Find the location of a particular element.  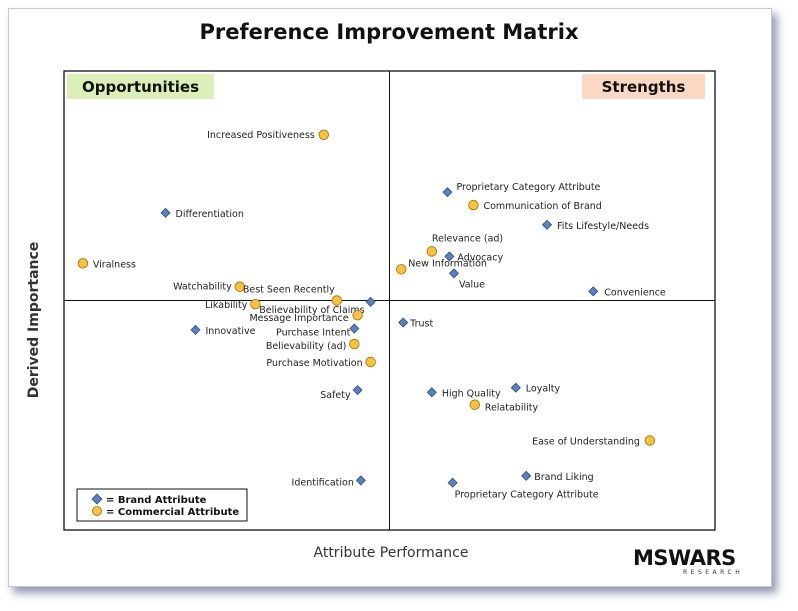

opportunities-label-box: Opportunities is located at coordinates (140, 86).